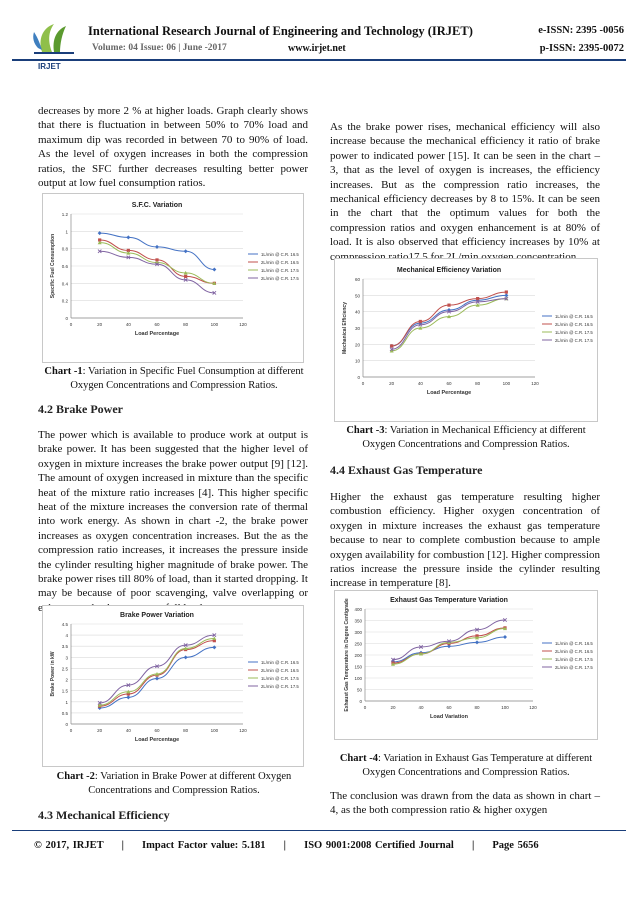  Describe the element at coordinates (358, 295) in the screenshot. I see `y-tick-label: 50` at that location.